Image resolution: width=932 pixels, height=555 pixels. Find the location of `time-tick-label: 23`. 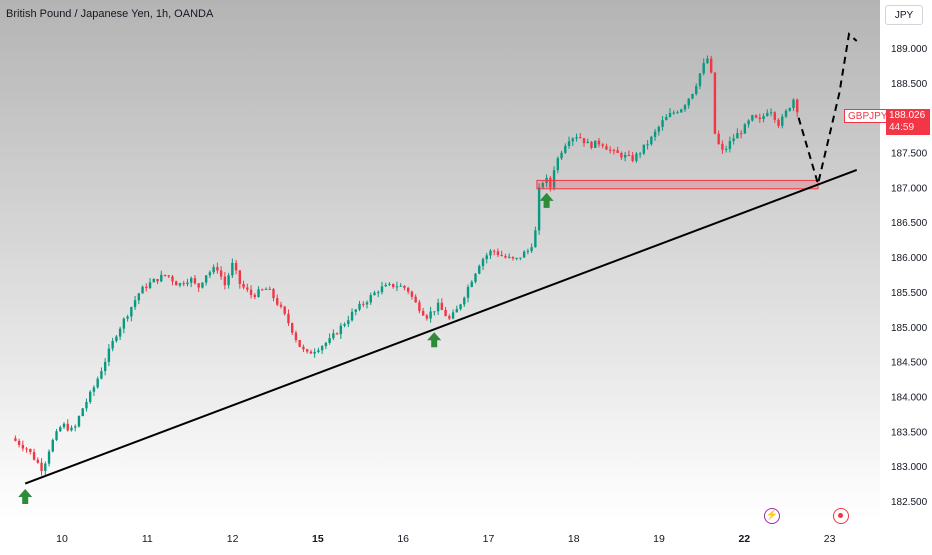

time-tick-label: 23 is located at coordinates (830, 539).